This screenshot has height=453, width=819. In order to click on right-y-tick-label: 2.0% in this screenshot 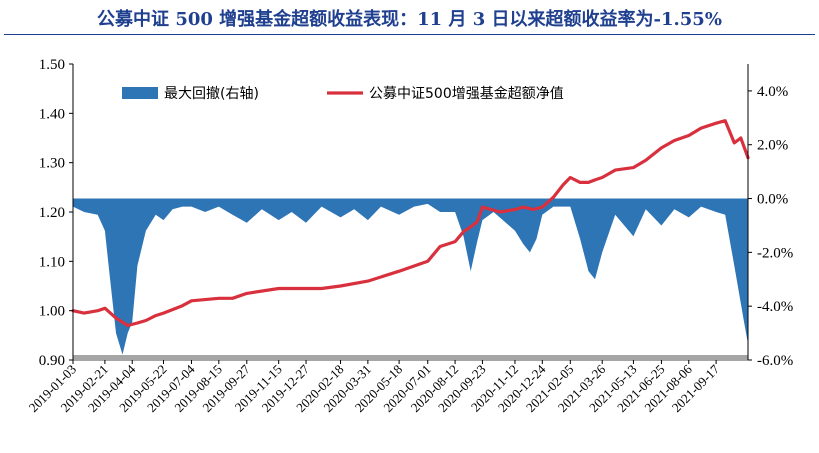, I will do `click(772, 146)`.